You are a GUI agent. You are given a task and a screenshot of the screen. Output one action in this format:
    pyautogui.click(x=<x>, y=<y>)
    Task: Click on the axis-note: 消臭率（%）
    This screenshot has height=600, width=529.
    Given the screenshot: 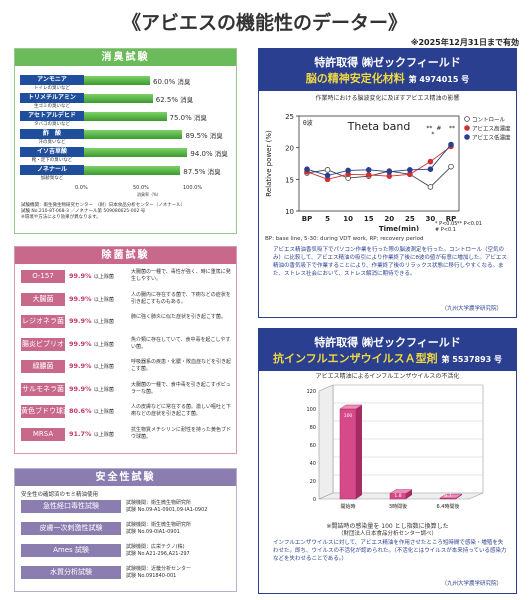 What is the action you would take?
    pyautogui.click(x=149, y=194)
    